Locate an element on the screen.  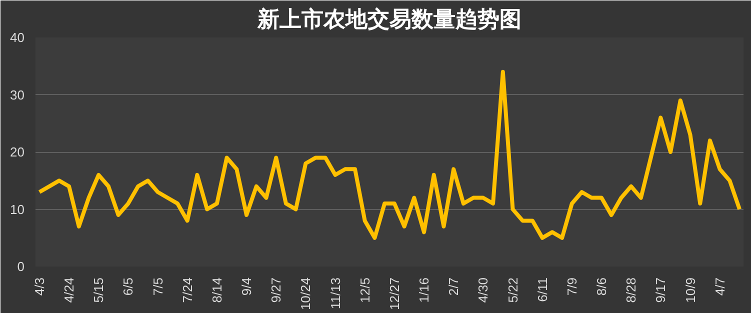
y-tick-label: 20 is located at coordinates (17, 152).